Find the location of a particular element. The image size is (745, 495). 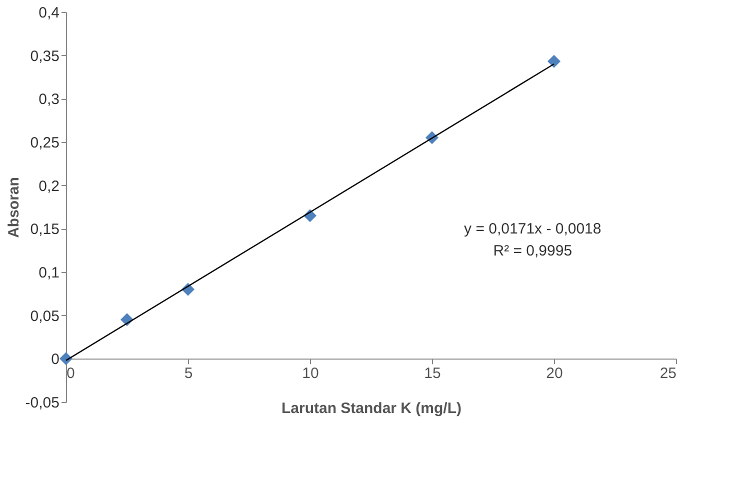

y-tick-label: 0,3 is located at coordinates (49, 99).